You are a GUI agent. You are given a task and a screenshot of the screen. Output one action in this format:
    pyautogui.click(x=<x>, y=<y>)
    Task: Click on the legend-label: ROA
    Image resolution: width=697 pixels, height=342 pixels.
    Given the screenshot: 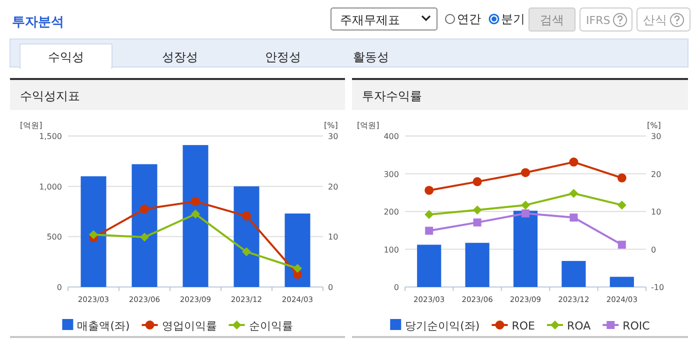 What is the action you would take?
    pyautogui.click(x=579, y=326)
    